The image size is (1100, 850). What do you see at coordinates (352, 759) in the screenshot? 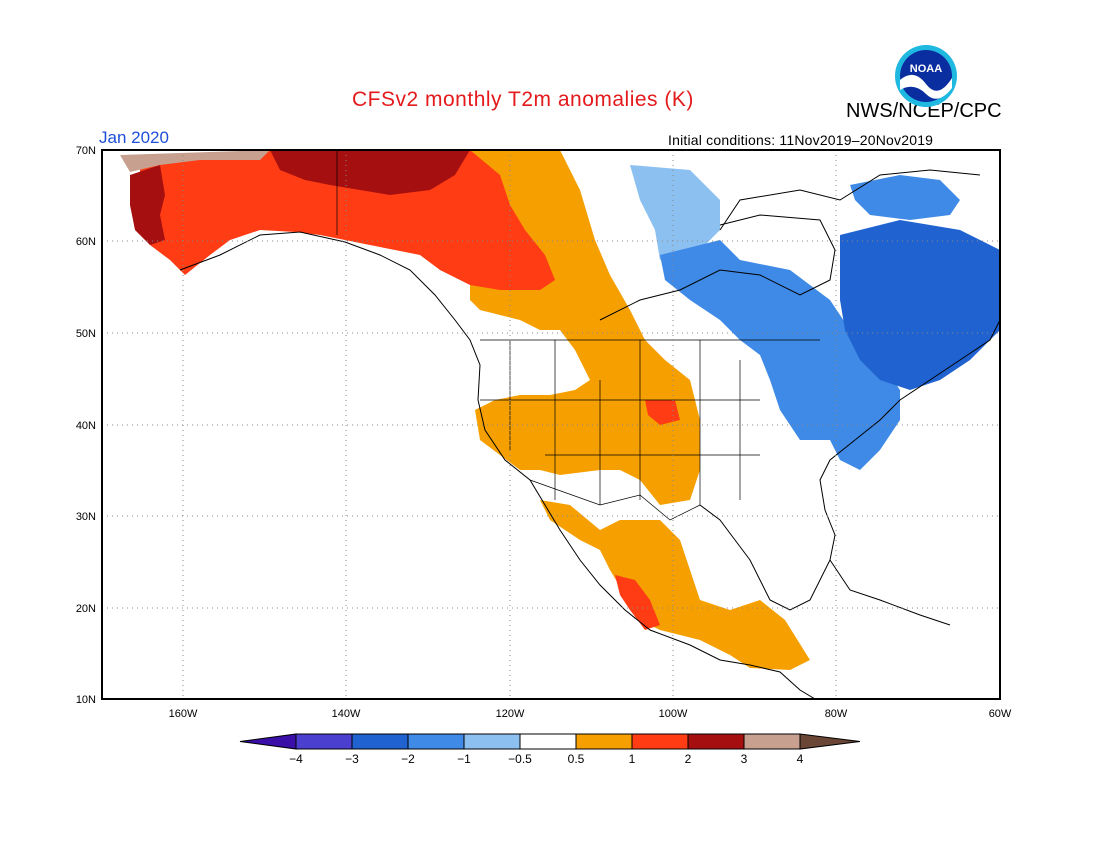
I see `colorbar-label-neg3: −3` at bounding box center [352, 759].